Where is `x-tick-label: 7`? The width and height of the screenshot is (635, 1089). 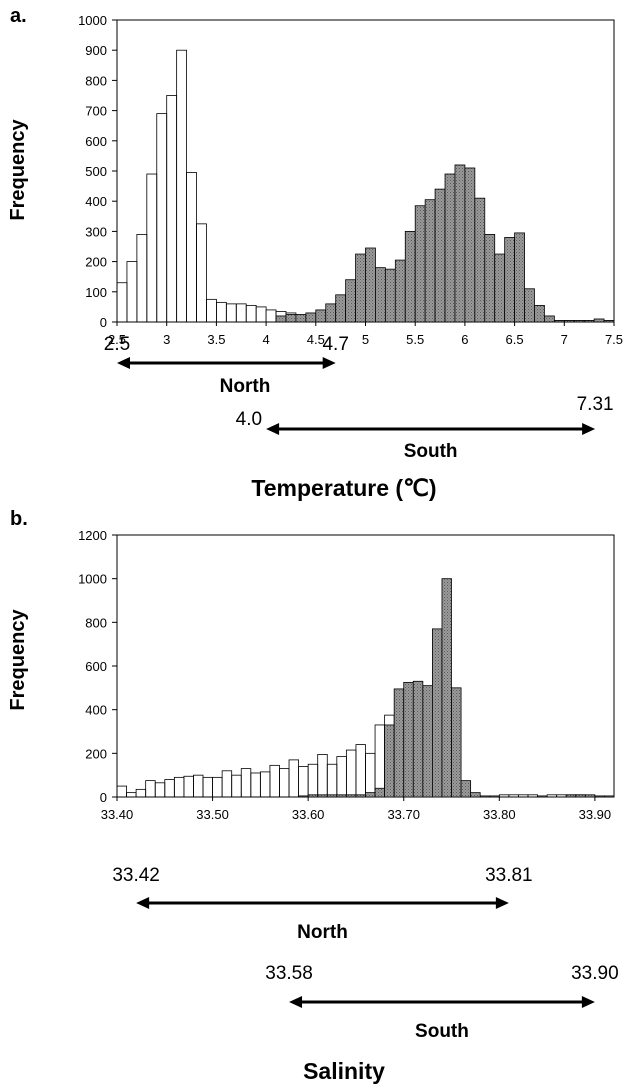 x-tick-label: 7 is located at coordinates (564, 339).